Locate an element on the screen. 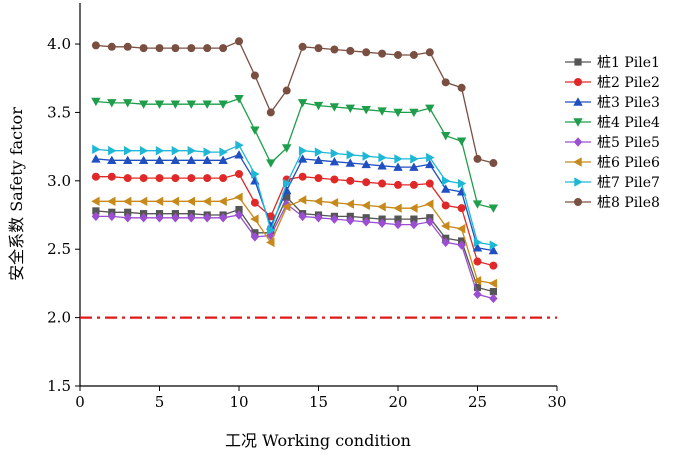 The width and height of the screenshot is (700, 455). legend-item: 桩6 Pile6 is located at coordinates (612, 162).